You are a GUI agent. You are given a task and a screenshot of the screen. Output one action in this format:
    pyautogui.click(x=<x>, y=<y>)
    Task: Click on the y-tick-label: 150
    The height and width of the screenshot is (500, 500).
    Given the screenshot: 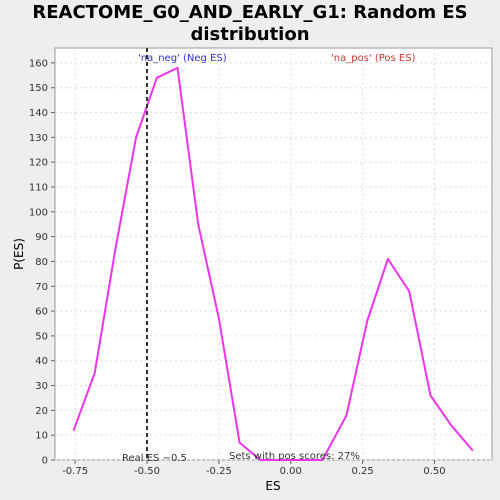 What is the action you would take?
    pyautogui.click(x=38, y=88)
    